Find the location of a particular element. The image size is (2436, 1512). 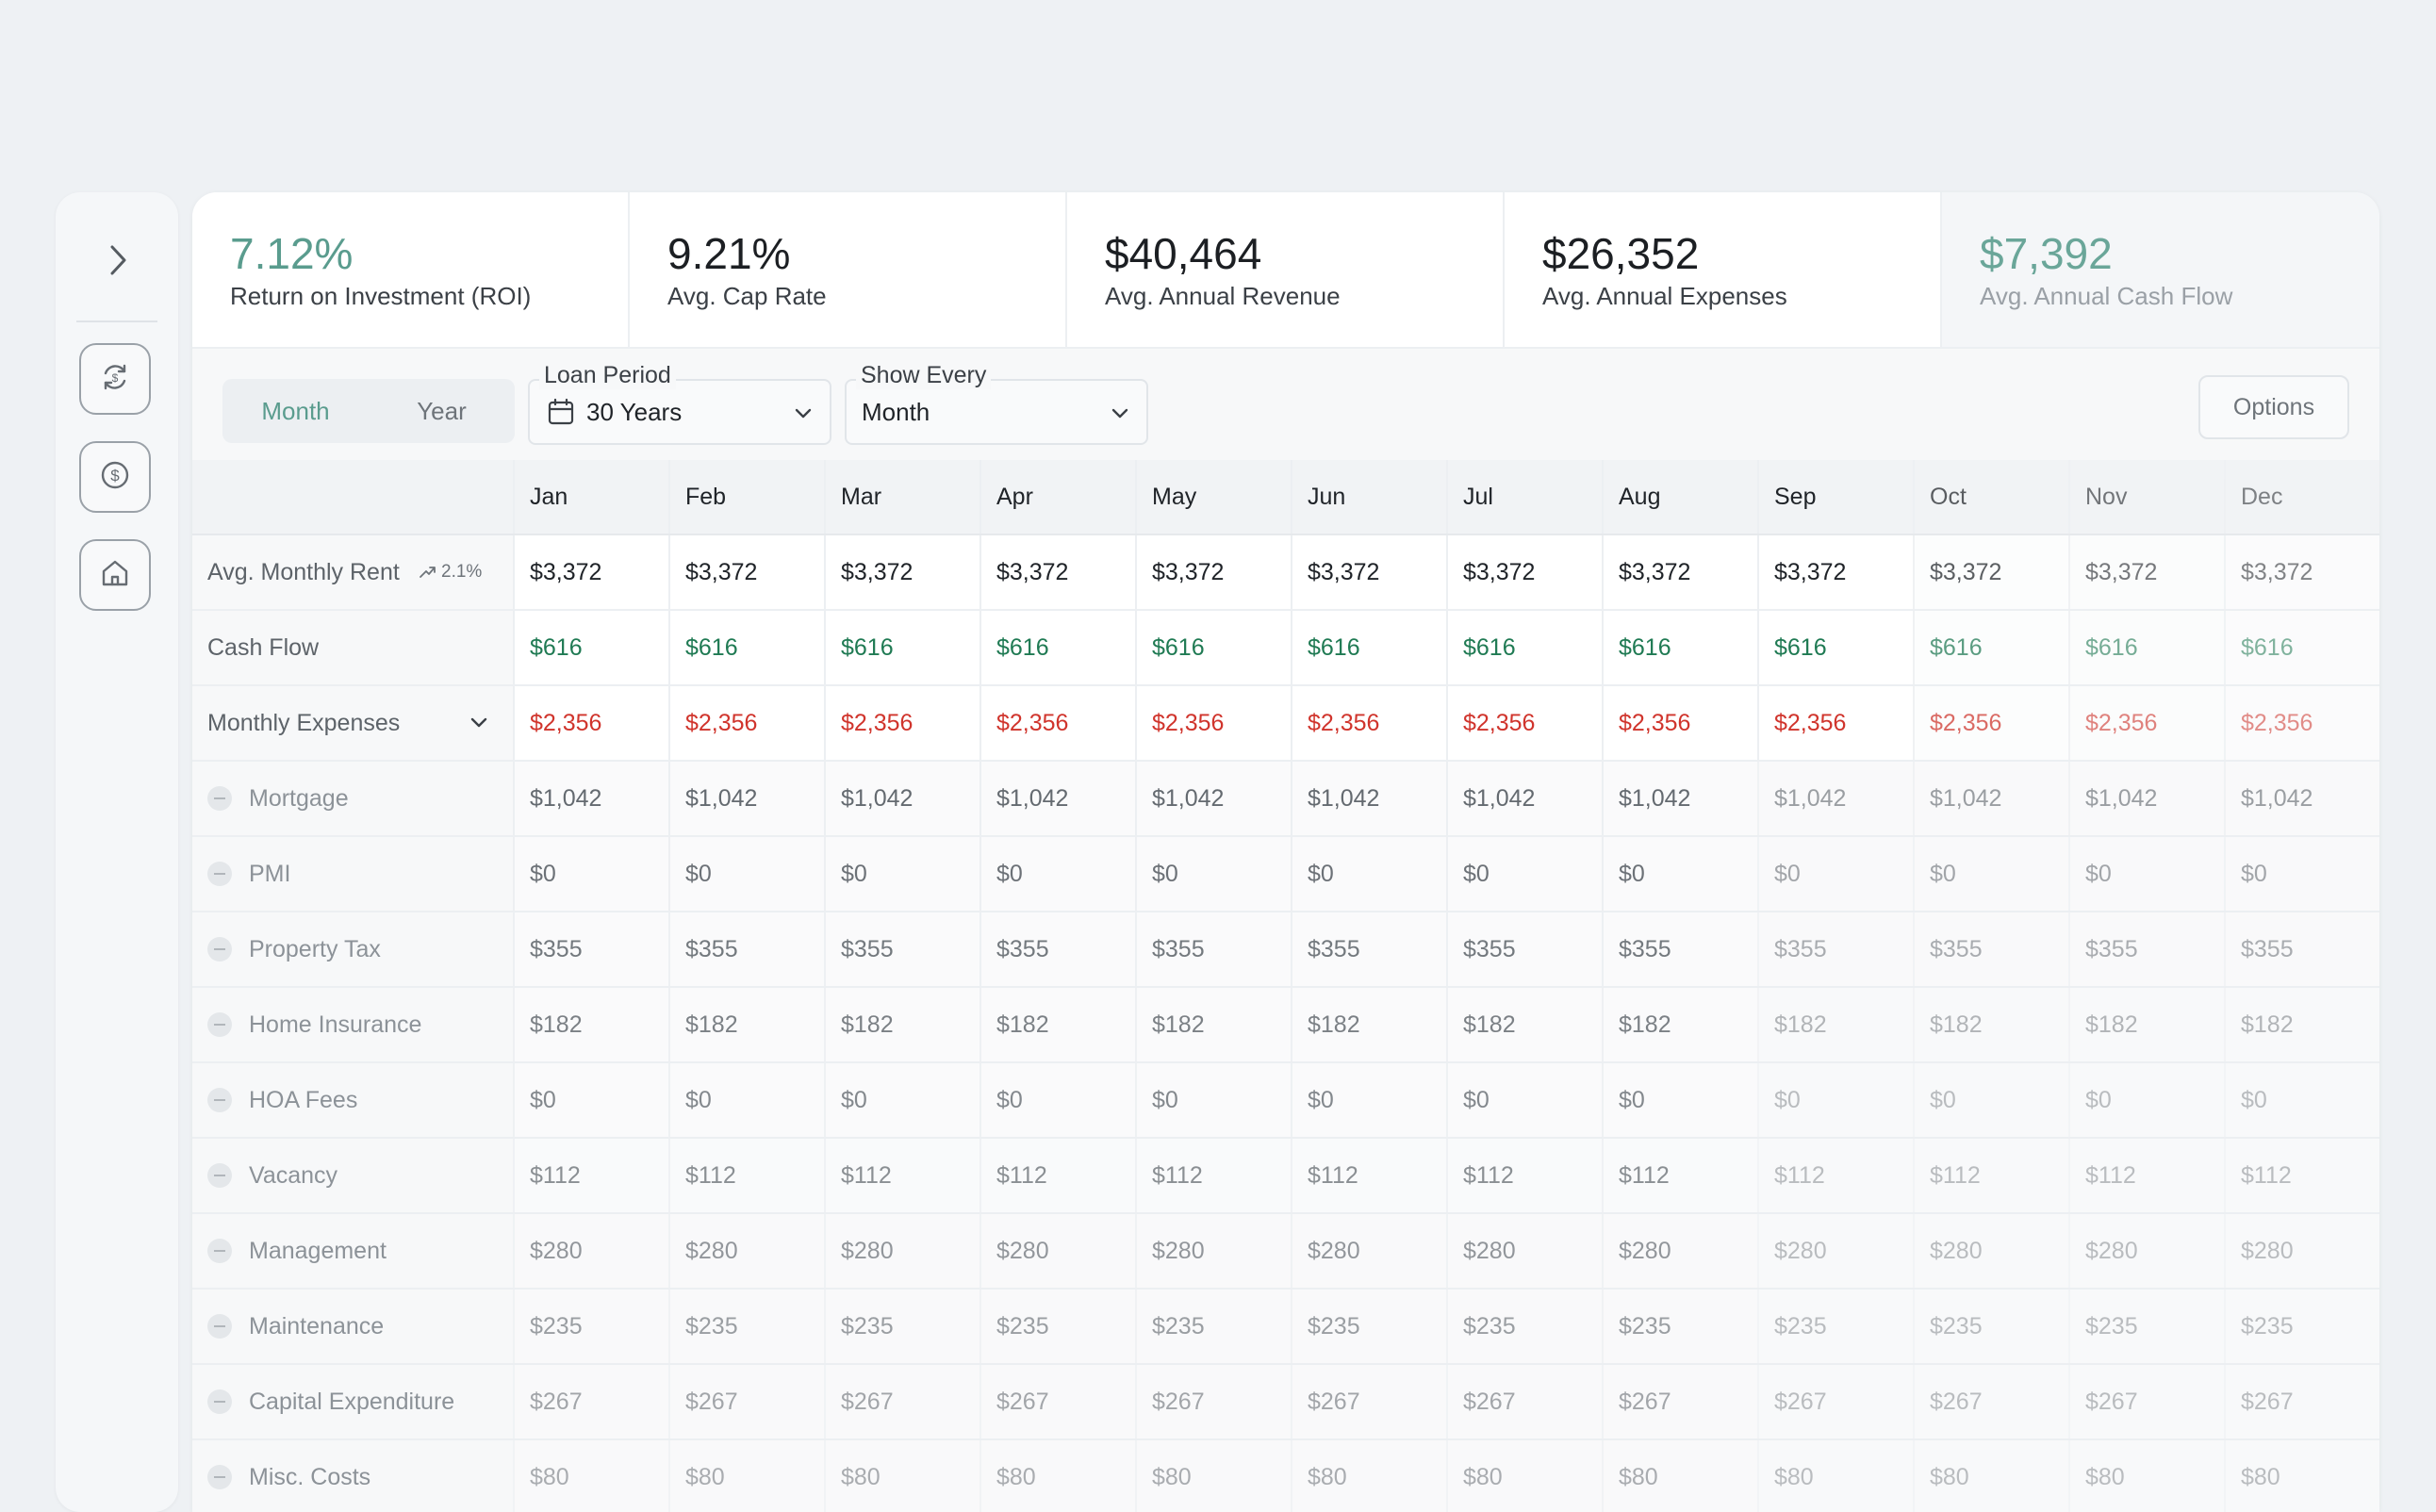

row-label-text: Monthly Expenses is located at coordinates (304, 723).